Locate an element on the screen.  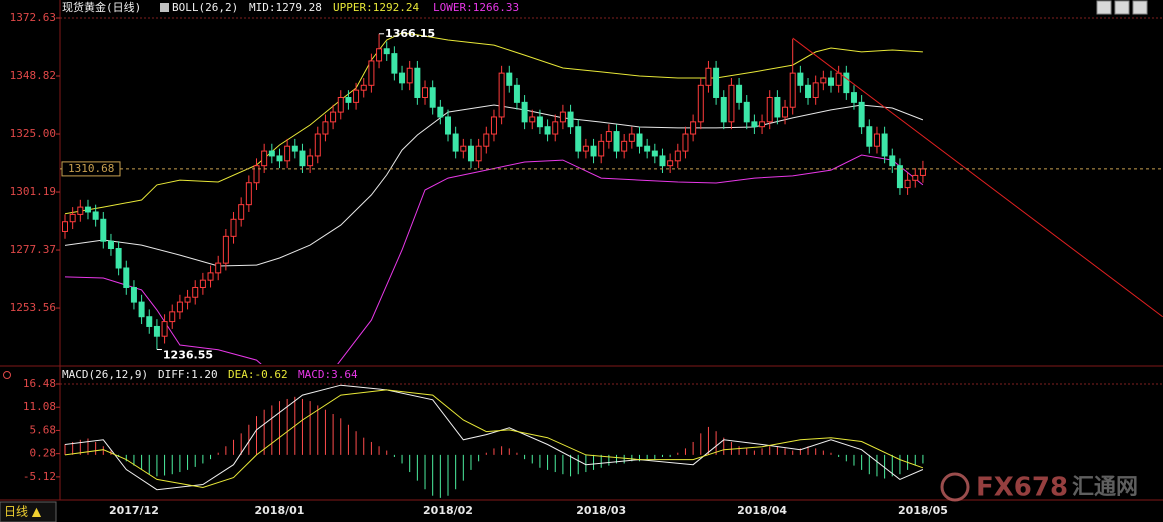
indicator-value: UPPER:1292.24 is located at coordinates (376, 7).